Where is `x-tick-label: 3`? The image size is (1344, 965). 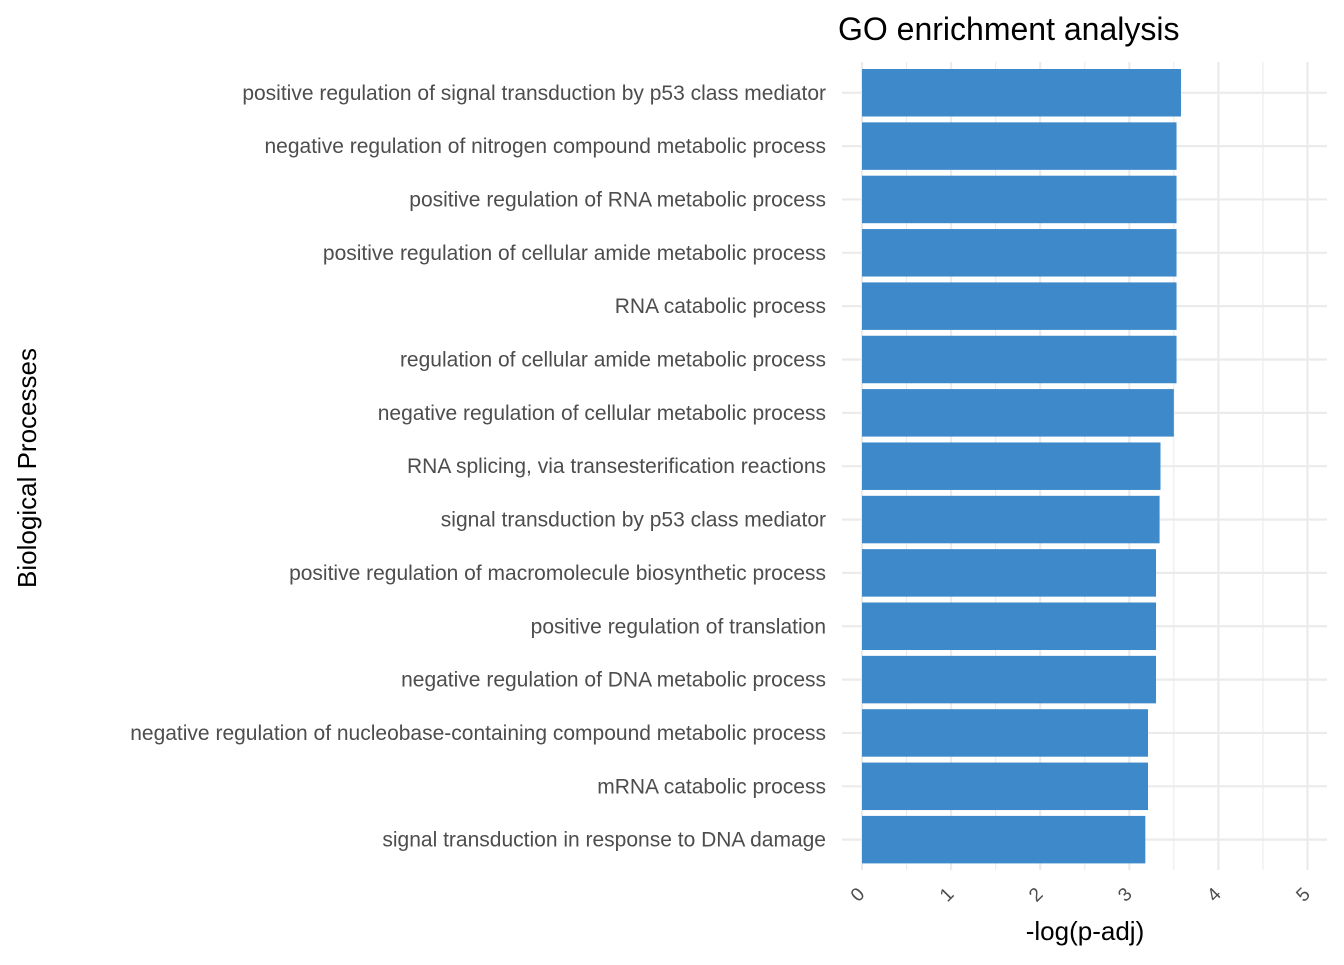 x-tick-label: 3 is located at coordinates (1125, 895).